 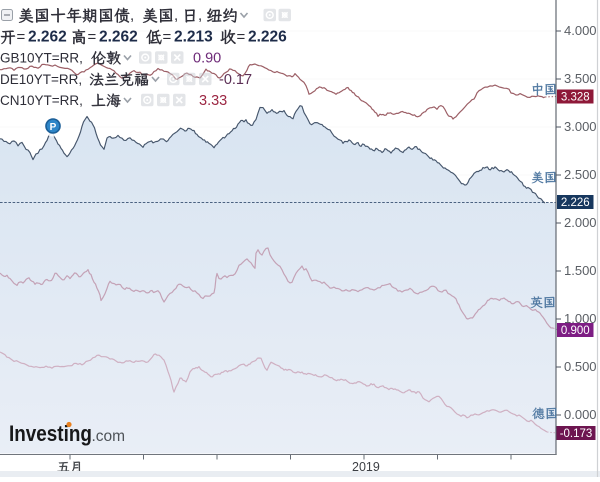 I want to click on svg-text: 0.900, so click(x=575, y=331).